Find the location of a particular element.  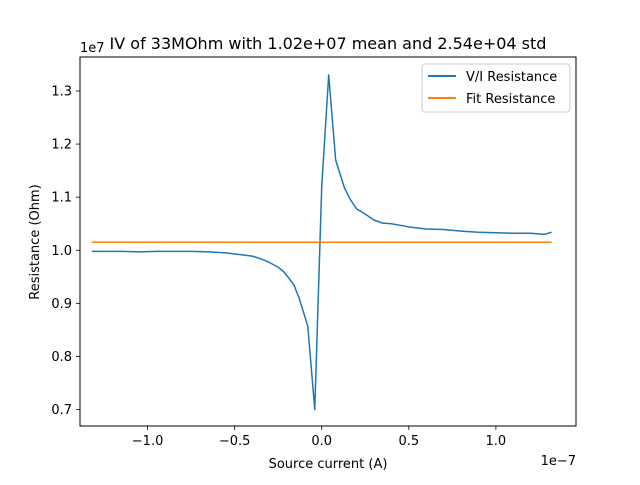

x-tick-label: −0.5 is located at coordinates (235, 441).